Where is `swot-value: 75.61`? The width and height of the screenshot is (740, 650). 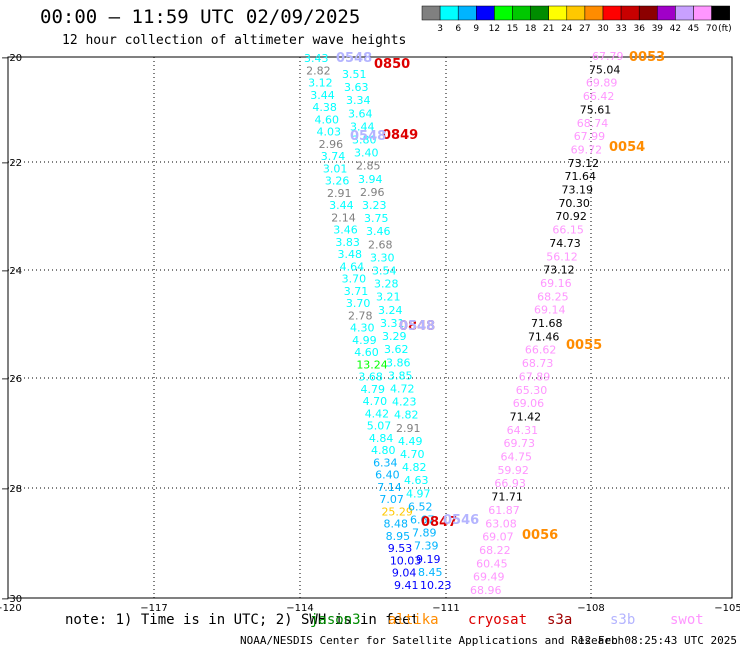
swot-value: 75.61 is located at coordinates (596, 109).